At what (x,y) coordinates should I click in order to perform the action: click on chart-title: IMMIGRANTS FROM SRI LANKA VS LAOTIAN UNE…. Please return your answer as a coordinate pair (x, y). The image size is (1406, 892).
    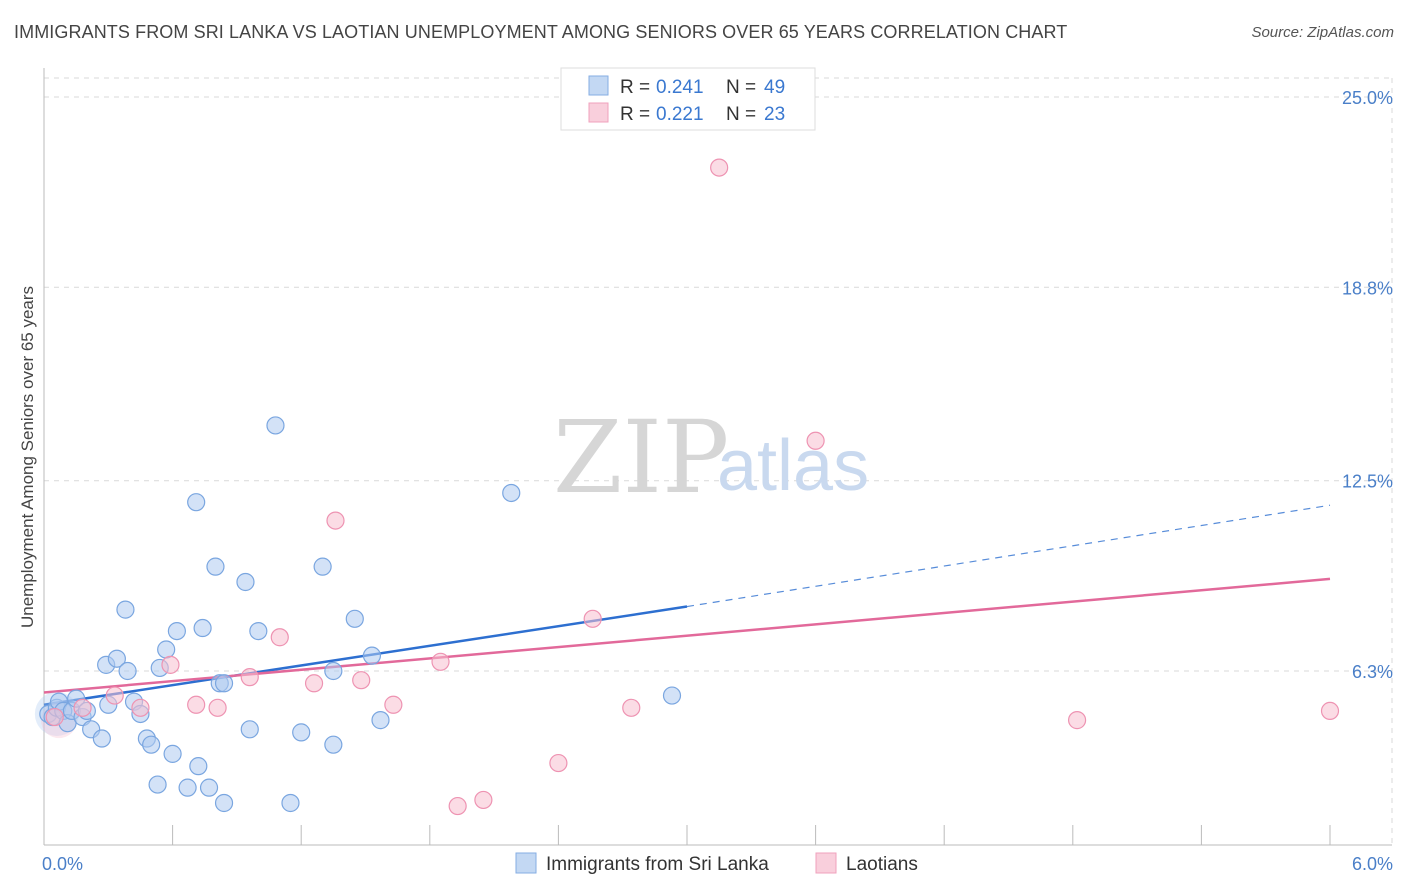
    Looking at the image, I should click on (541, 32).